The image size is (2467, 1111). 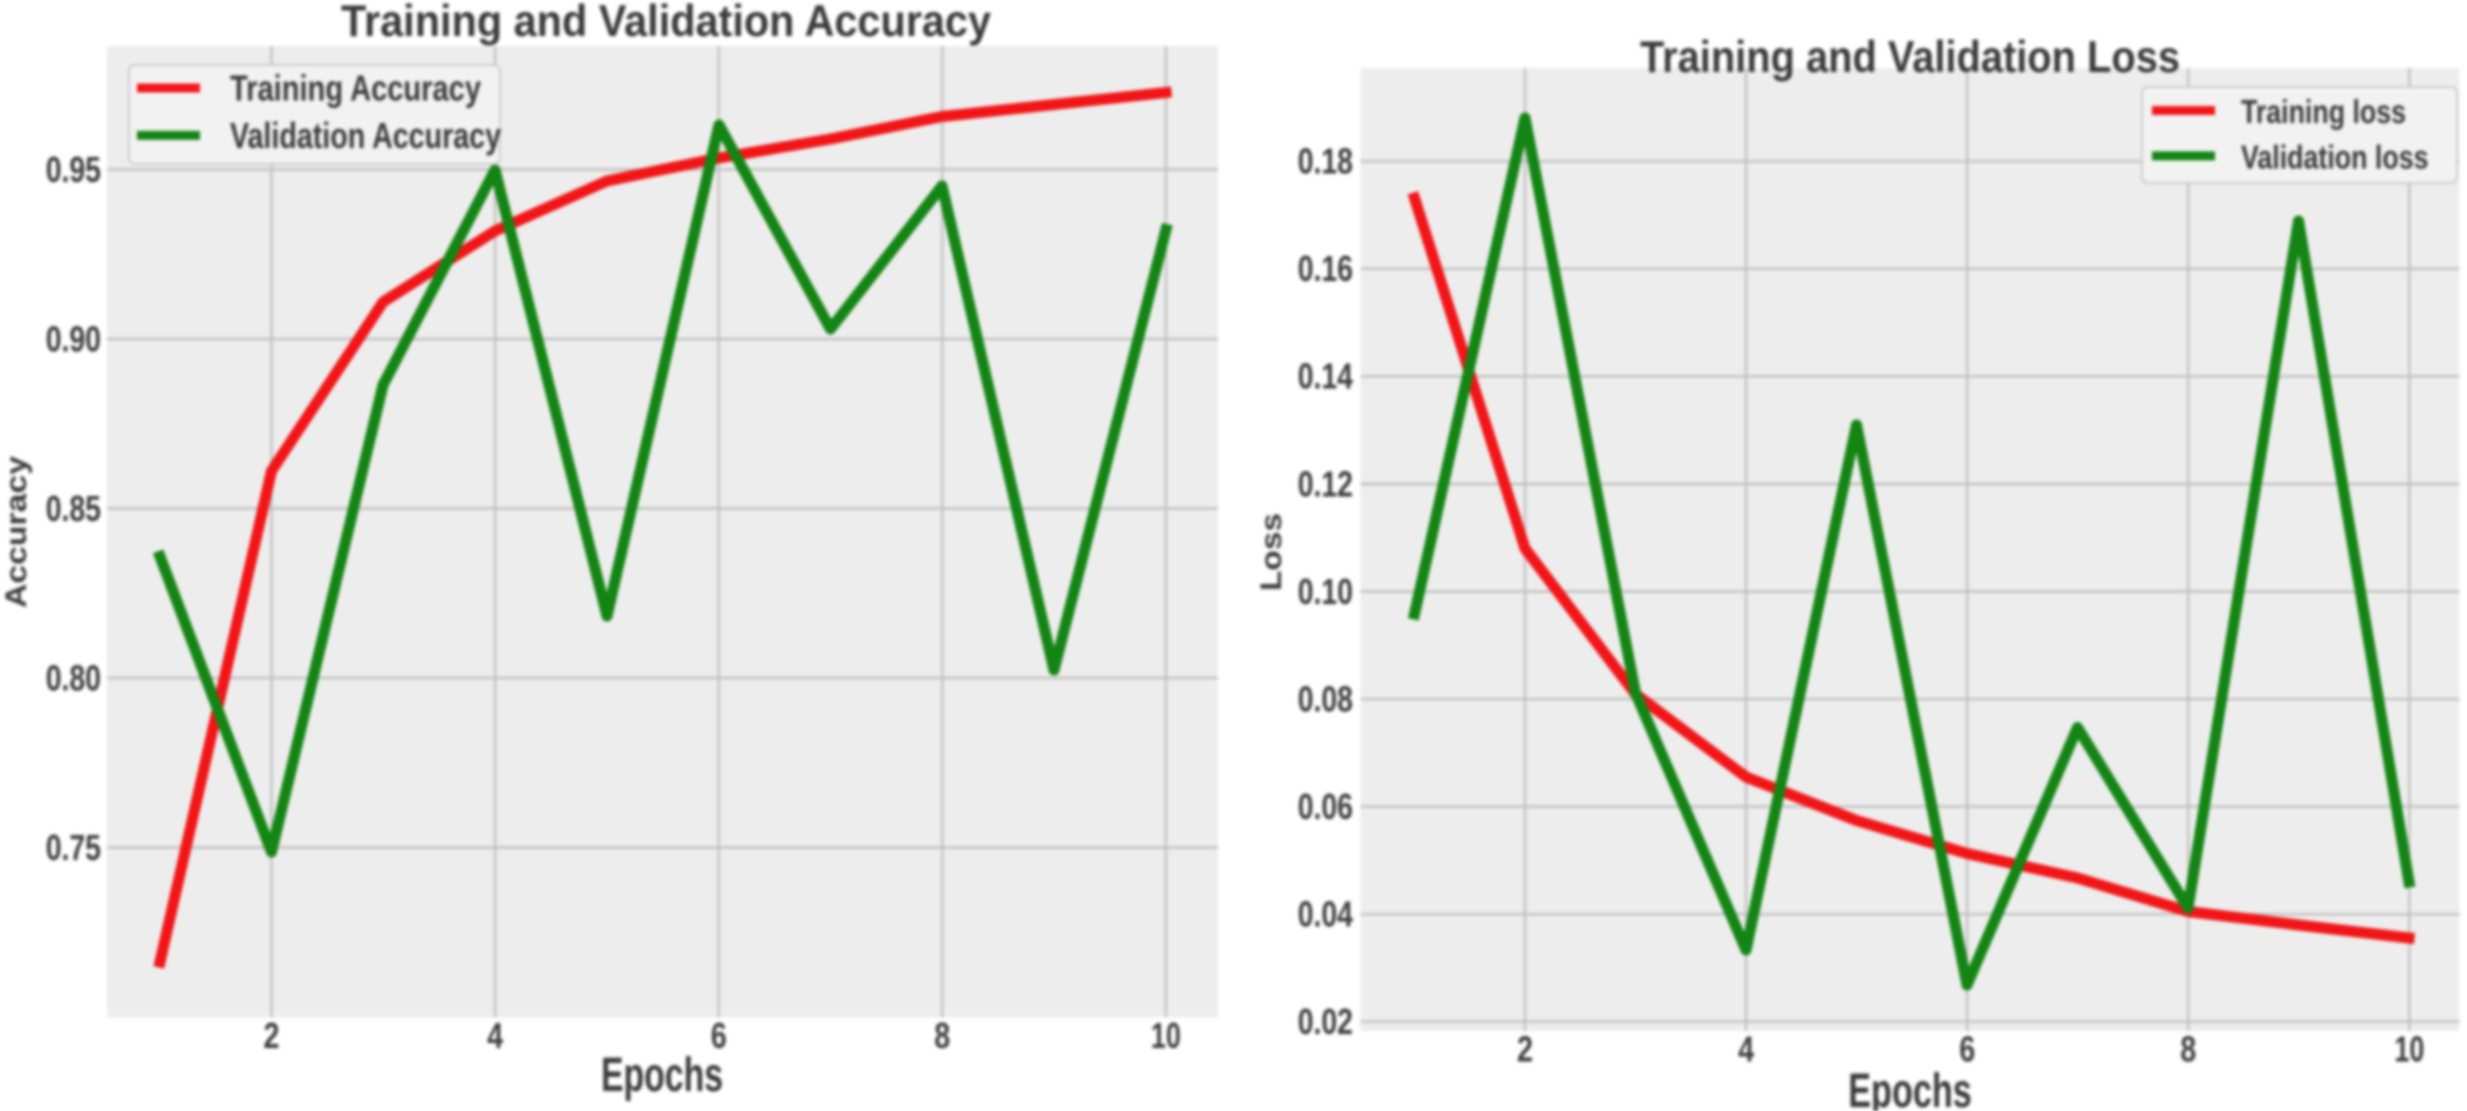 I want to click on svg-text: Training loss, so click(x=2323, y=111).